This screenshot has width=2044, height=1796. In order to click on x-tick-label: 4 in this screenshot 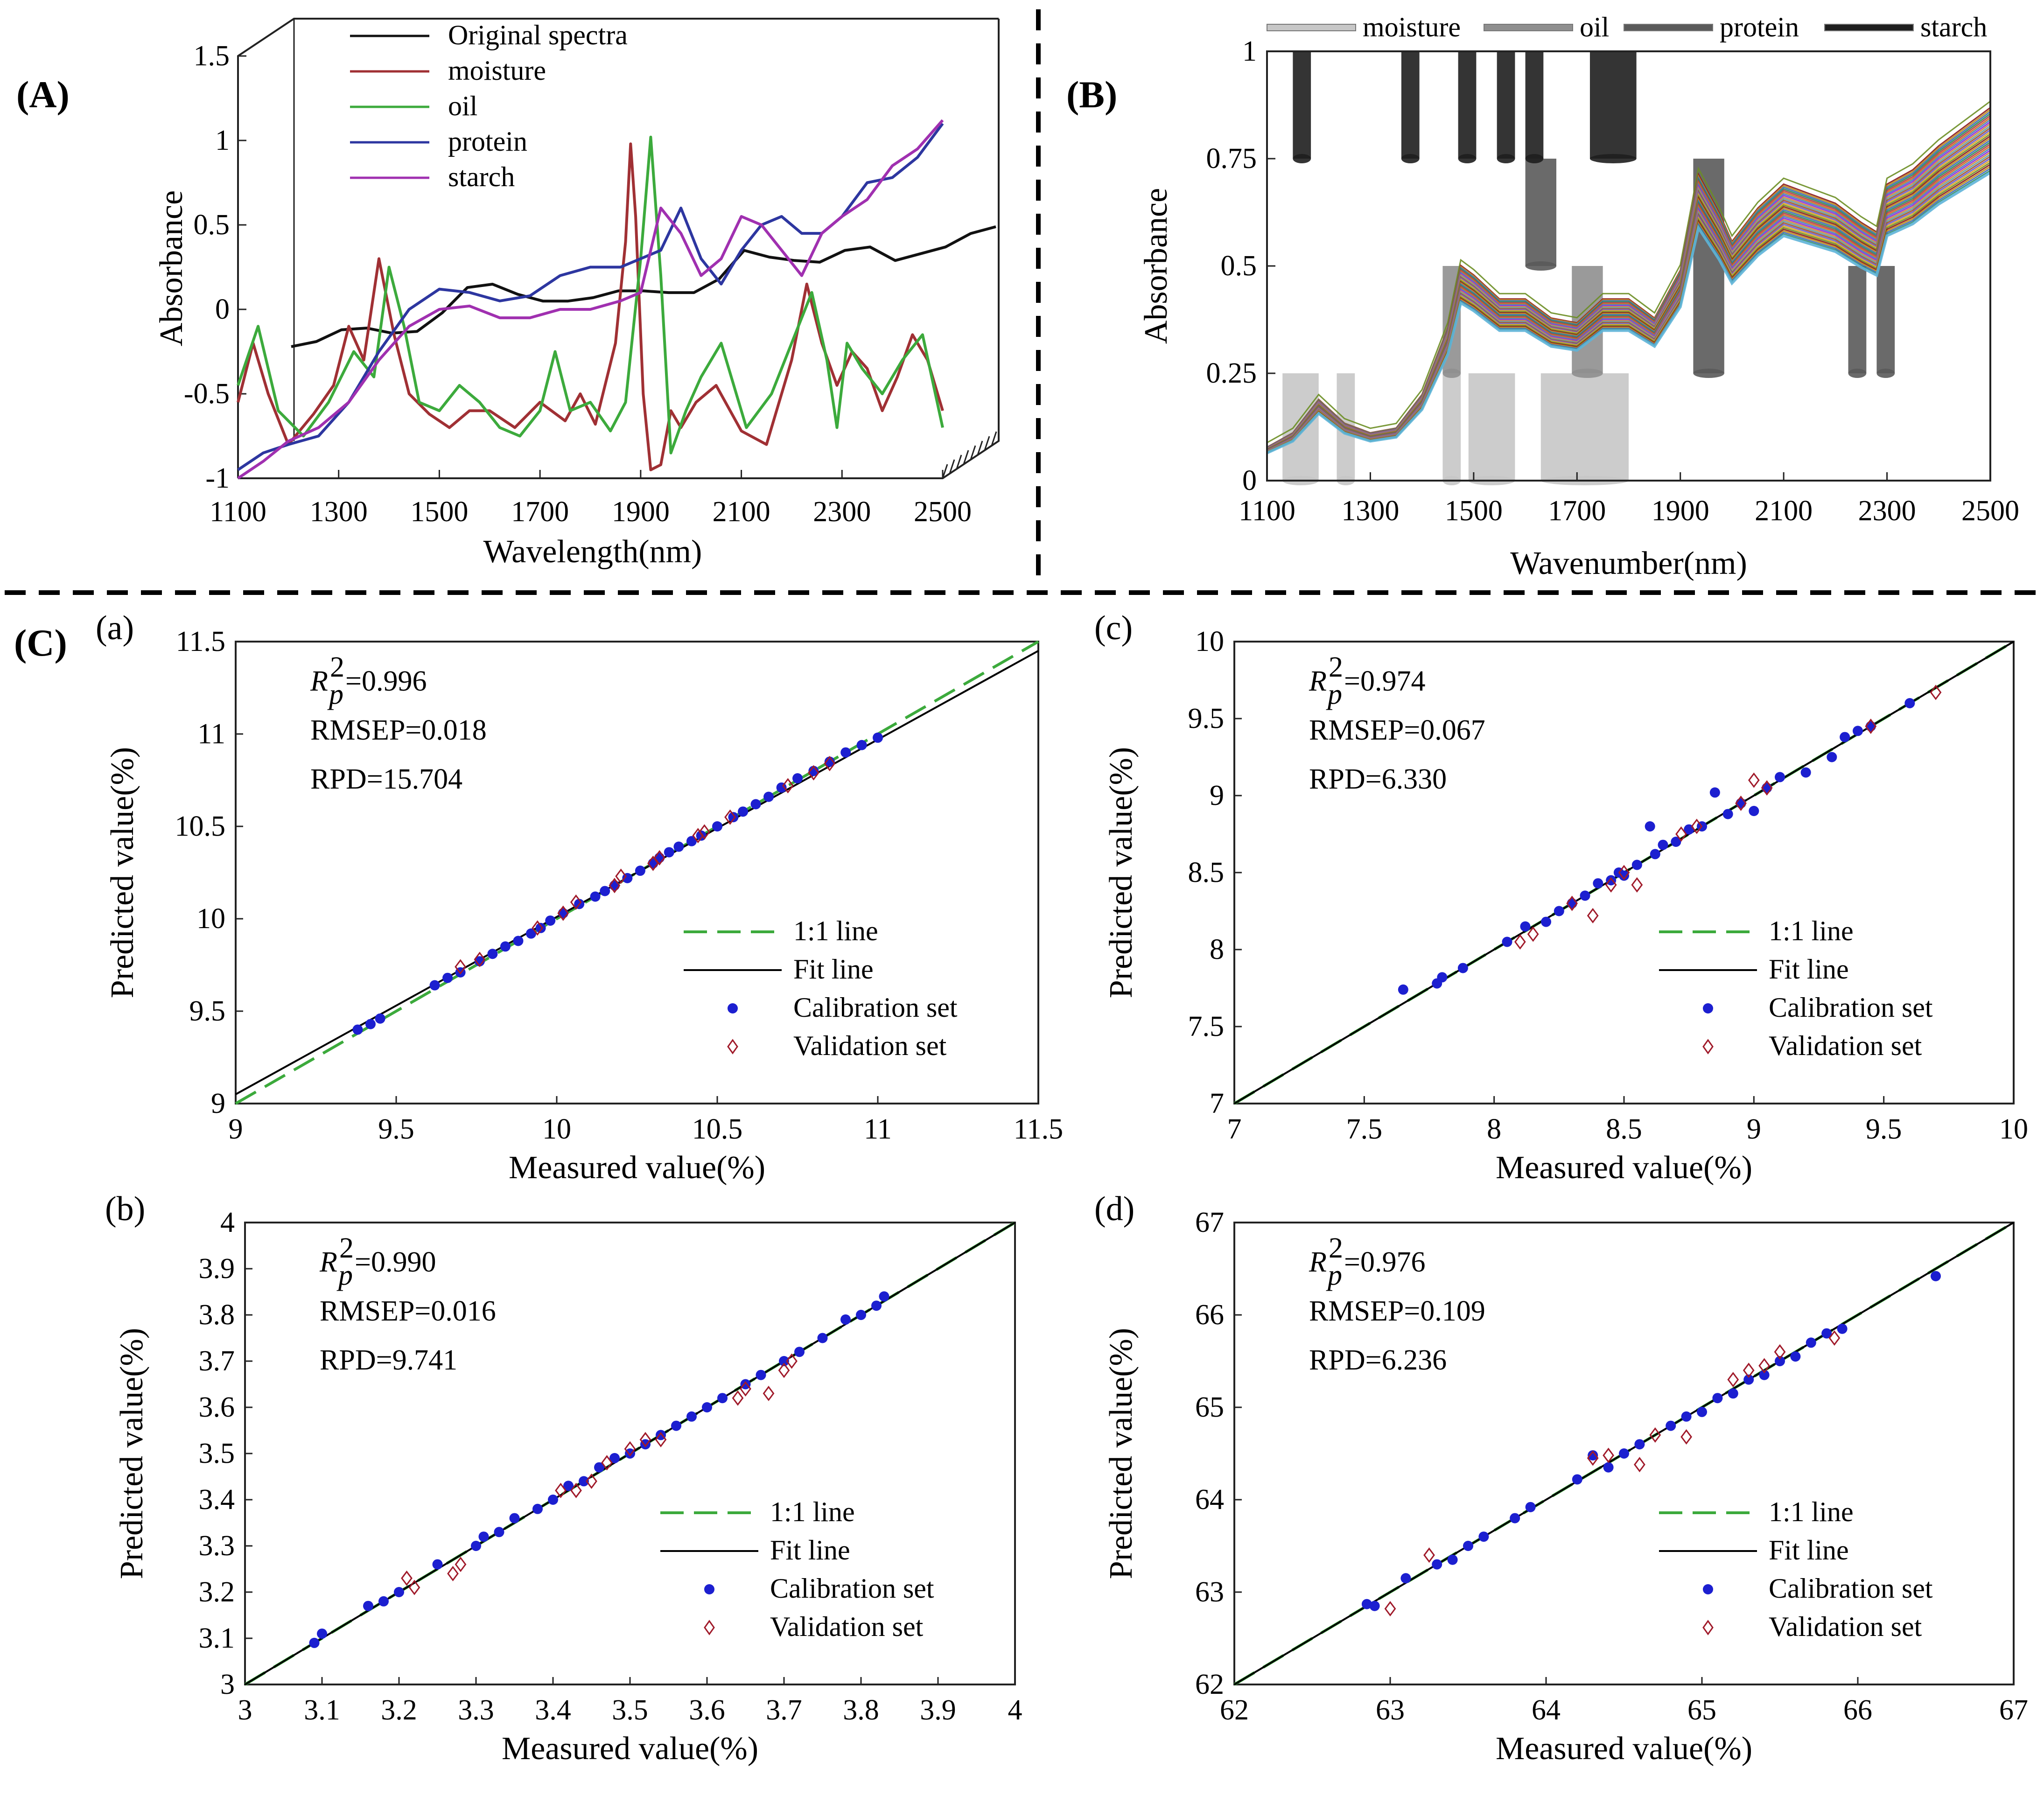, I will do `click(1015, 1710)`.